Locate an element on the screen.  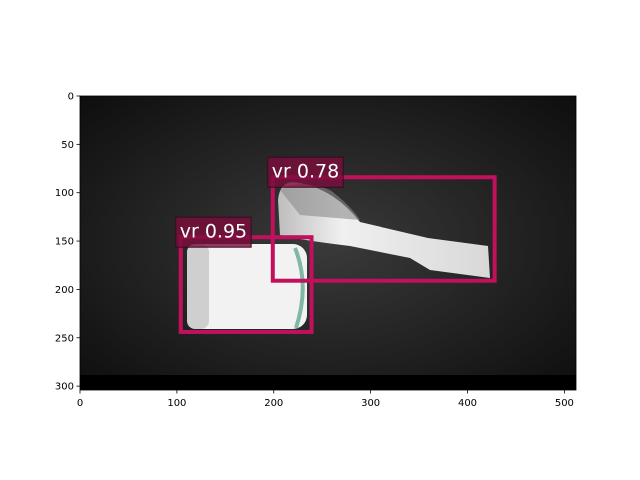
y-tick-label: 0 is located at coordinates (71, 97).